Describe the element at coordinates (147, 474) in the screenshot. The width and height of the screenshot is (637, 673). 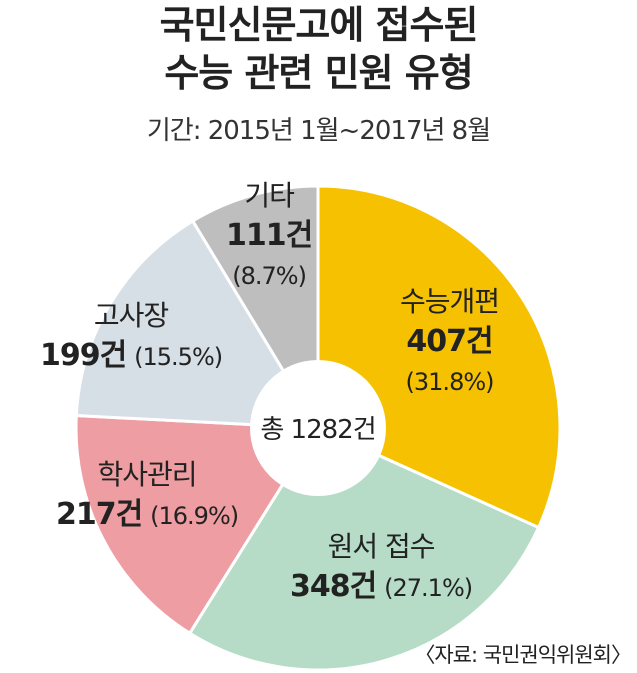
I see `slice-name: 학사관리` at that location.